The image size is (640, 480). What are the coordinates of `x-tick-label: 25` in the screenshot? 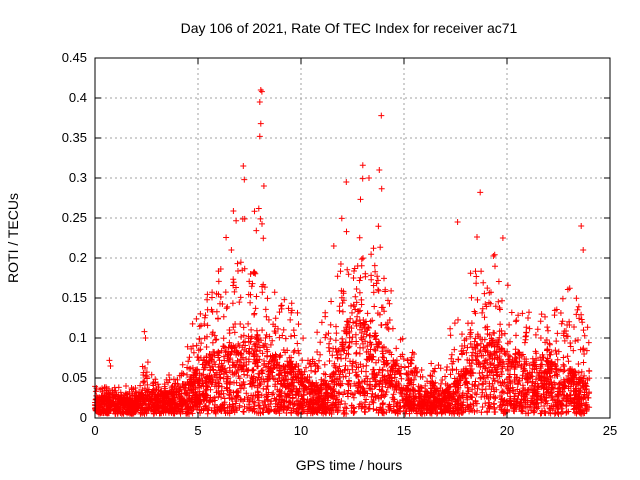 It's located at (610, 430).